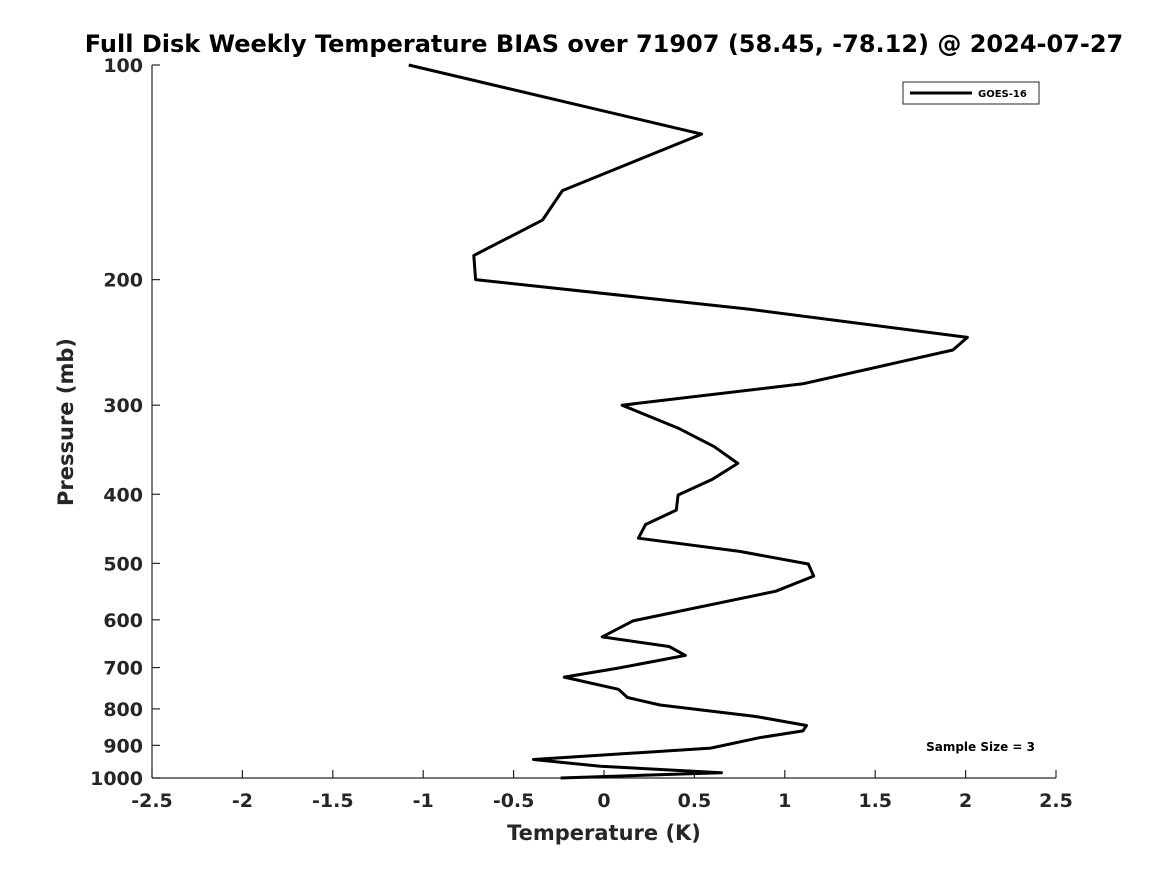 Image resolution: width=1167 pixels, height=875 pixels. What do you see at coordinates (123, 495) in the screenshot?
I see `y-tick-label: 400` at bounding box center [123, 495].